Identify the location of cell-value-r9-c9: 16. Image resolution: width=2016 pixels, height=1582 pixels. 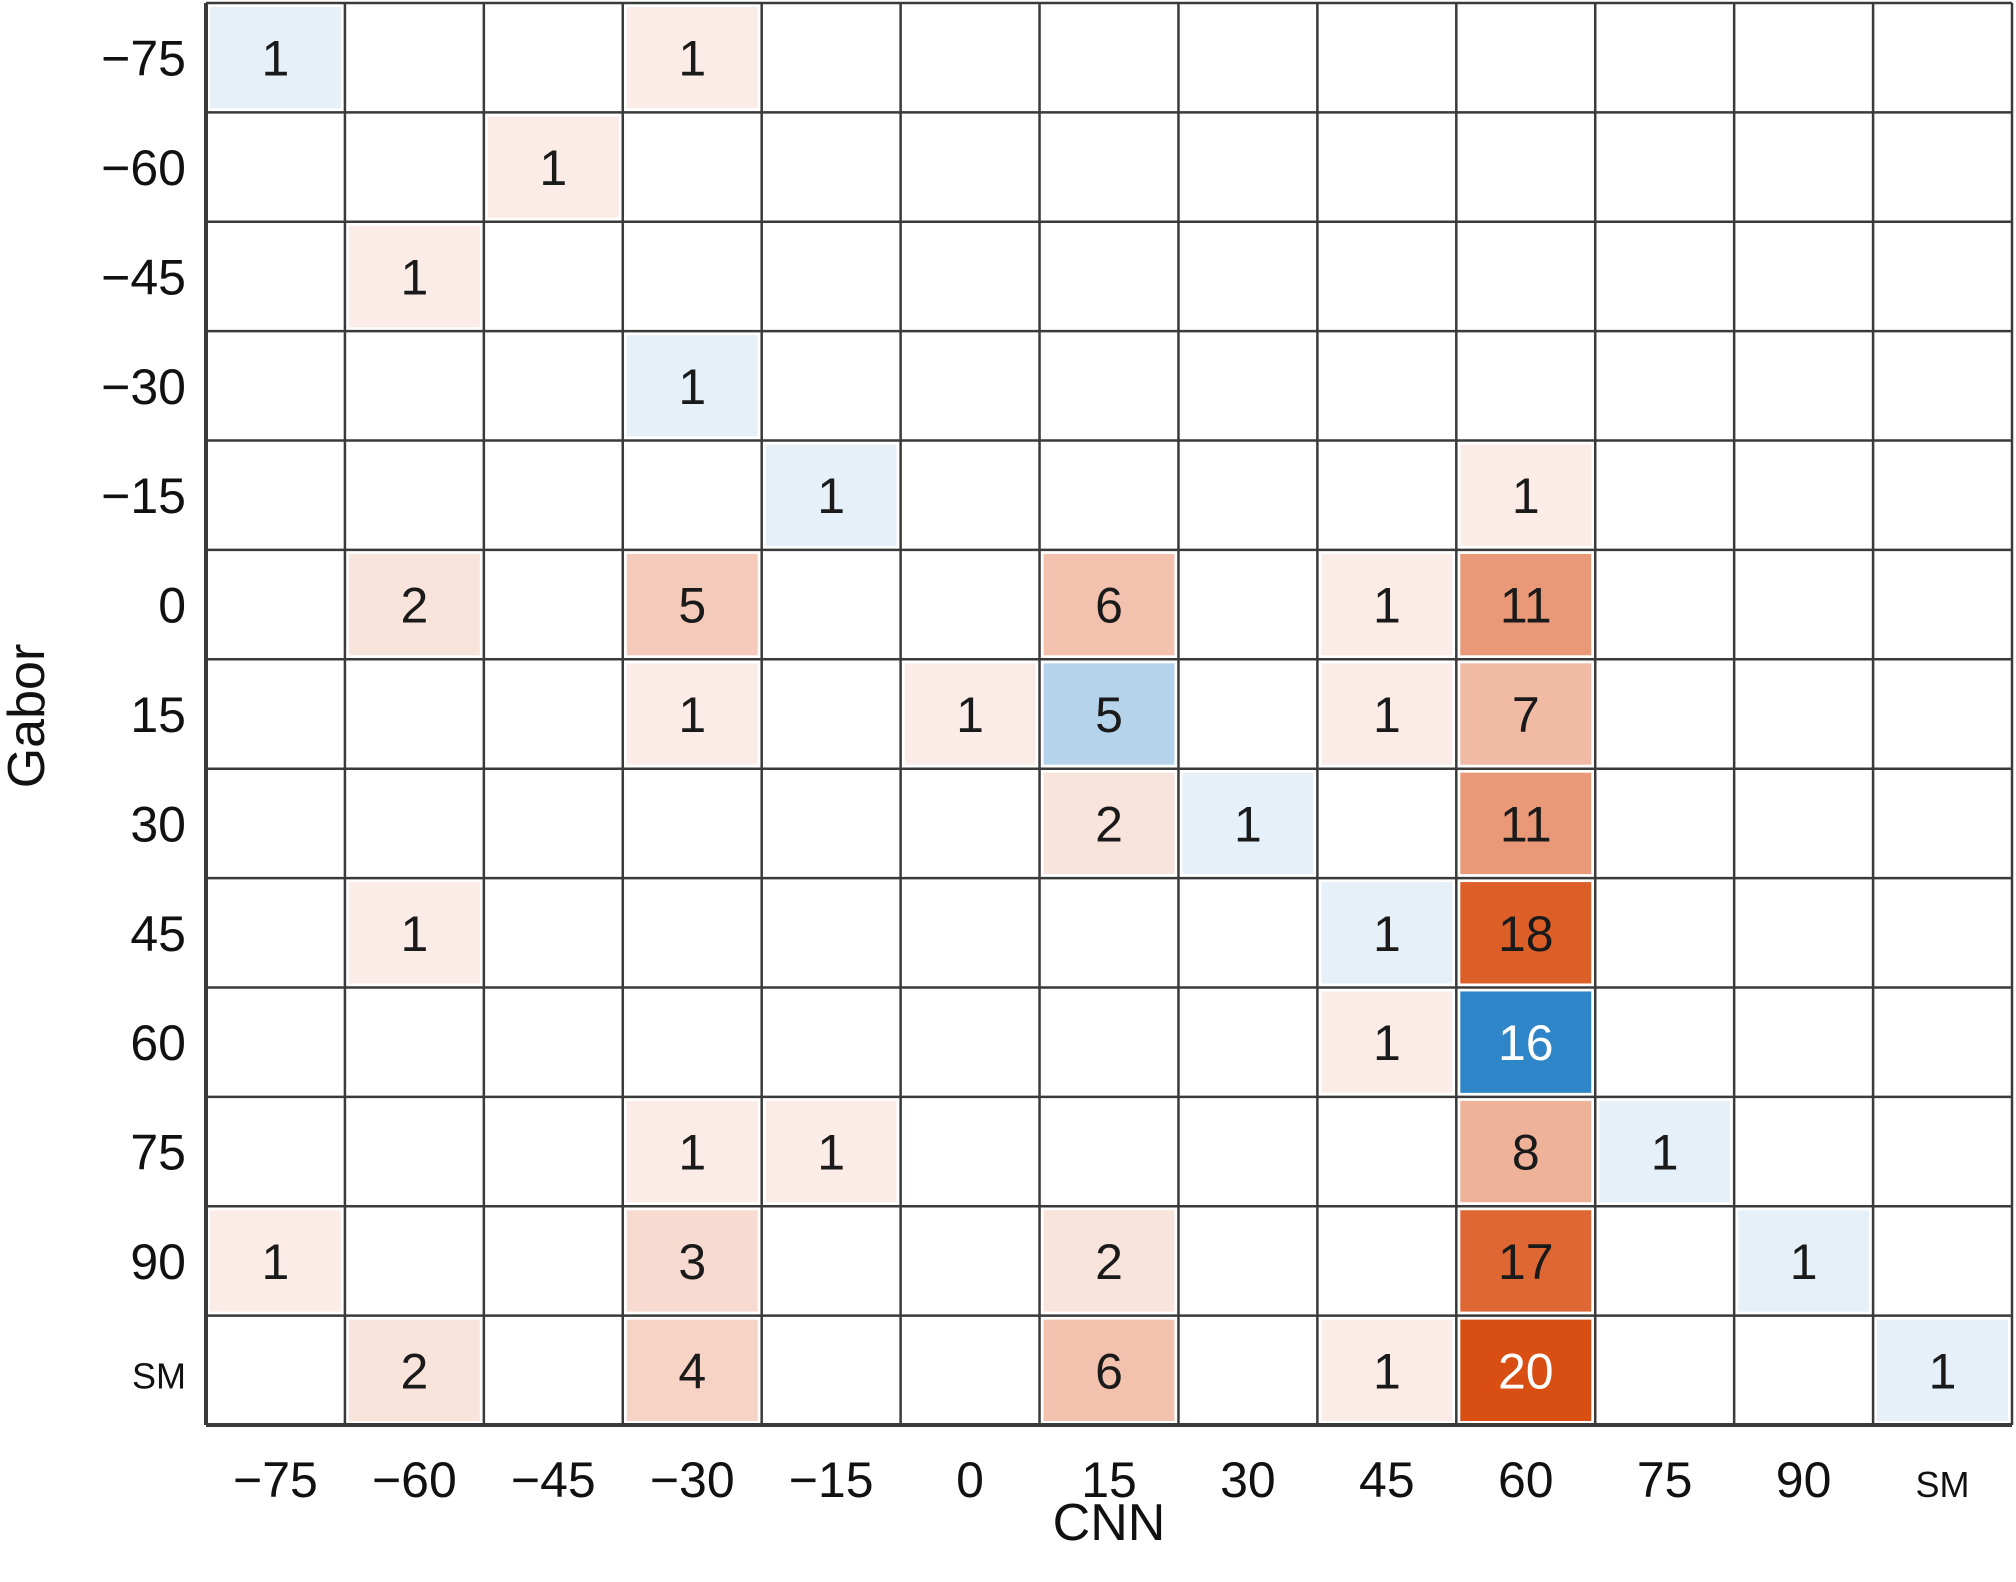
(1526, 1043).